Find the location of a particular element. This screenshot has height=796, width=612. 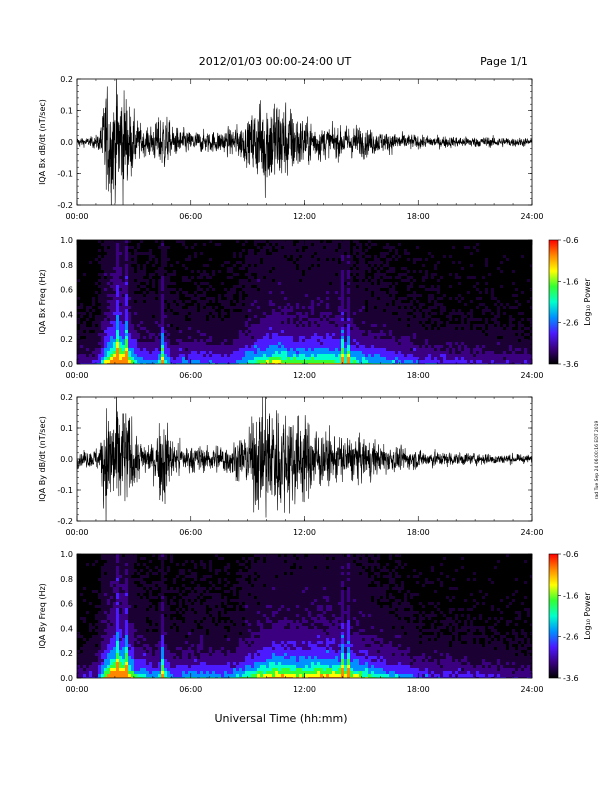

colorbar-bx-freq: -0.6 -1.6 -2.6 -3.6 Log₁₀ Power is located at coordinates (570, 302).